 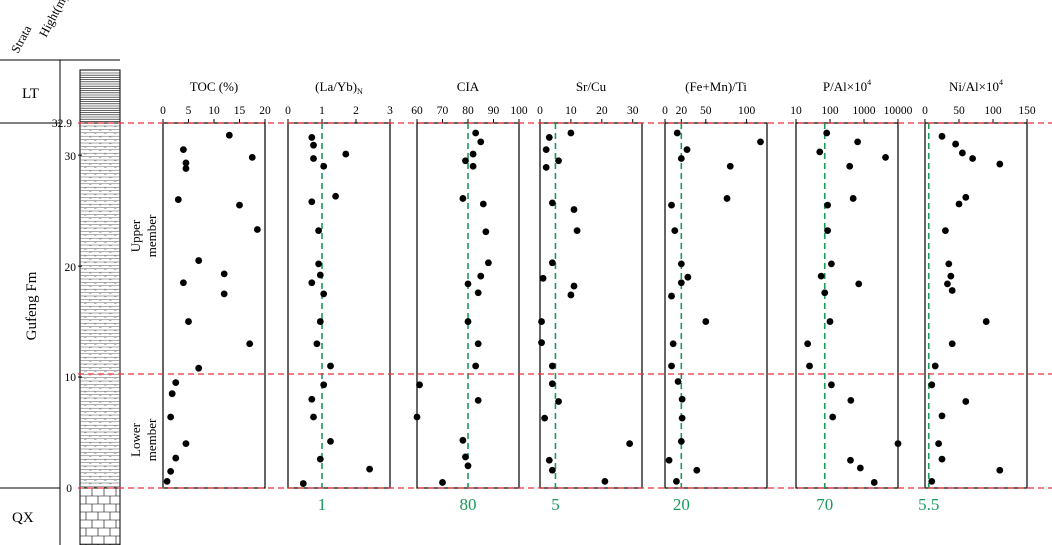 I want to click on x-tick-label: 30, so click(x=633, y=111).